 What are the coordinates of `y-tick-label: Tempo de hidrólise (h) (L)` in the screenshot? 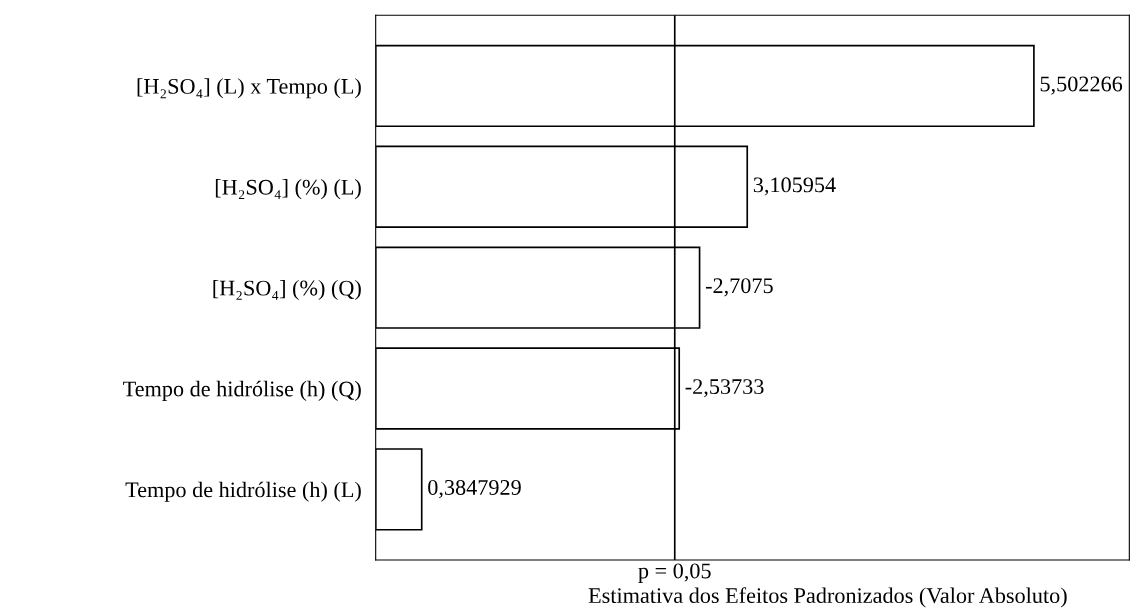 It's located at (243, 491).